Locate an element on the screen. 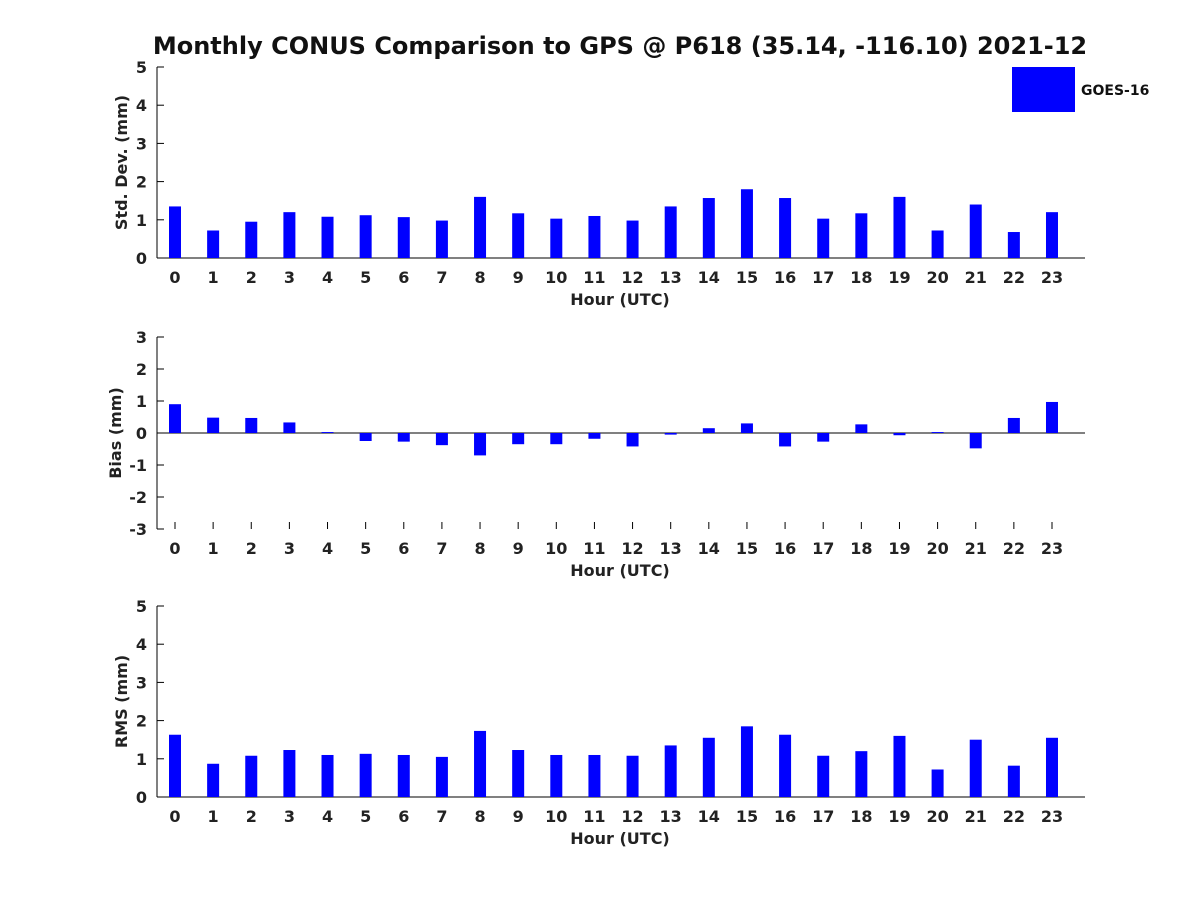 The image size is (1200, 905). y-tick-label: -2 is located at coordinates (138, 497).